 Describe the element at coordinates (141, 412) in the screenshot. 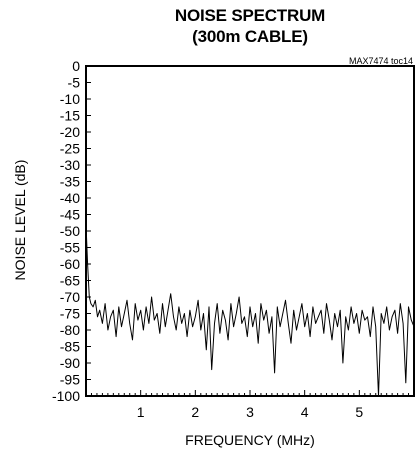

I see `x-tick-label: 1` at that location.